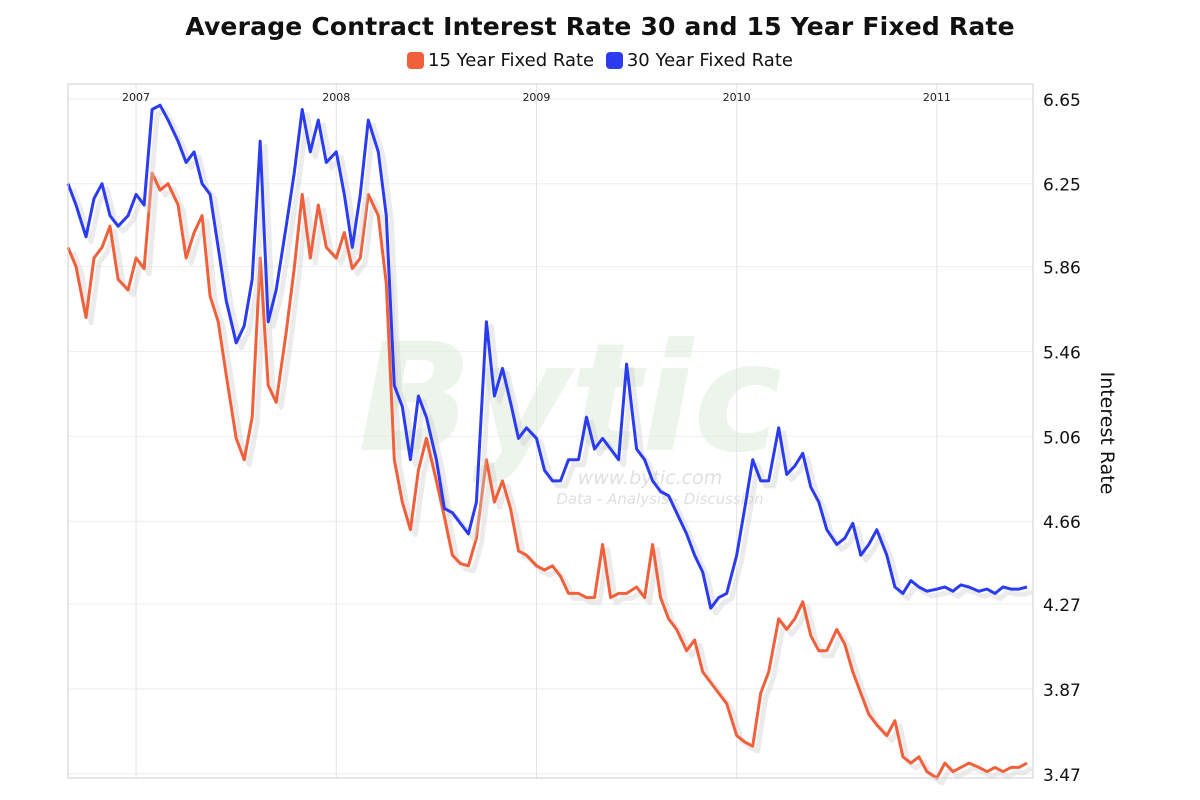  What do you see at coordinates (416, 60) in the screenshot?
I see `legend-swatch-15yr` at bounding box center [416, 60].